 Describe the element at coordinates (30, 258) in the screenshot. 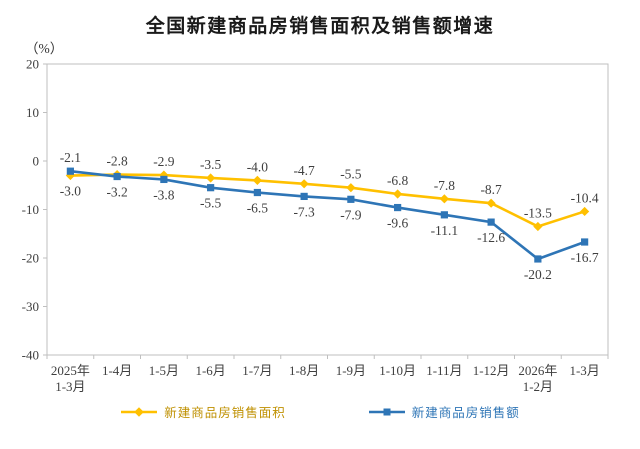

I see `y-axis-tick-label: -20` at that location.